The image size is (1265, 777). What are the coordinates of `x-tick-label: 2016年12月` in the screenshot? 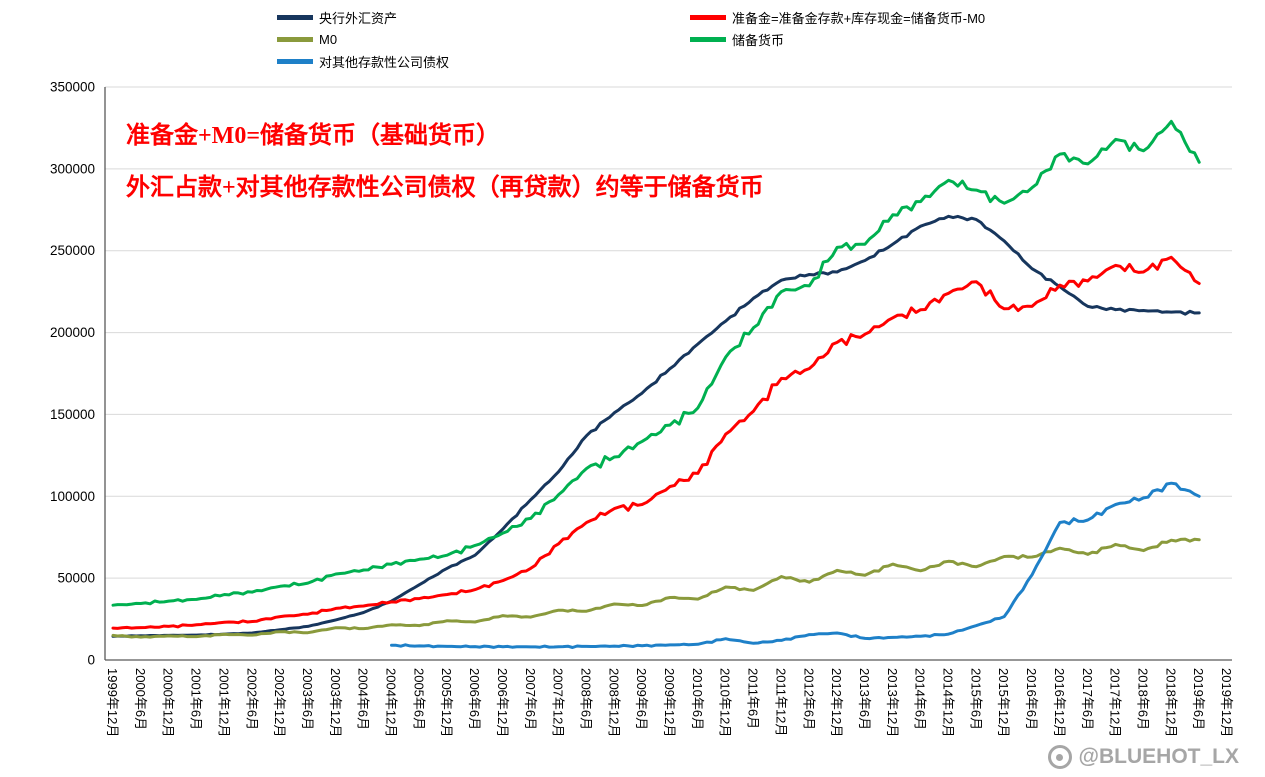 It's located at (1059, 702).